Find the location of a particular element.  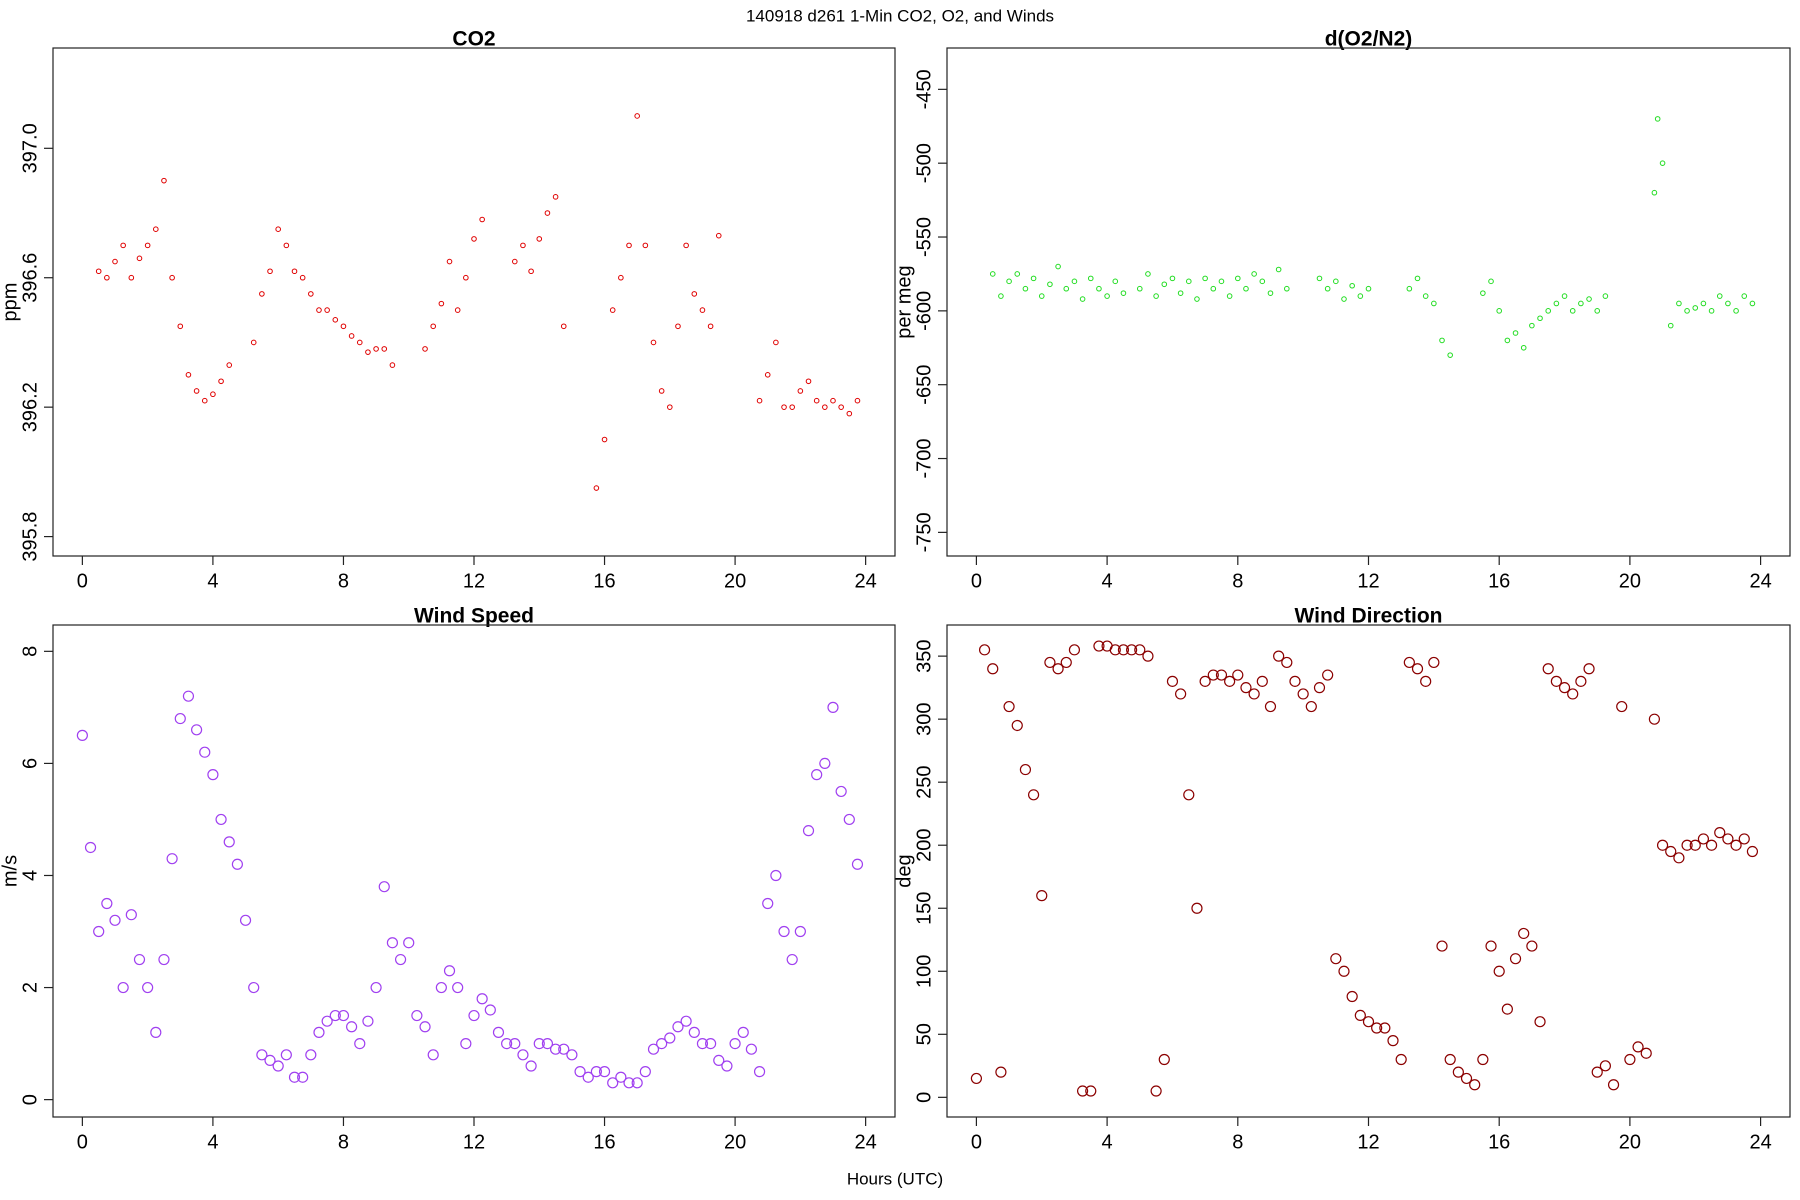

panel-title: CO2 is located at coordinates (473, 39).